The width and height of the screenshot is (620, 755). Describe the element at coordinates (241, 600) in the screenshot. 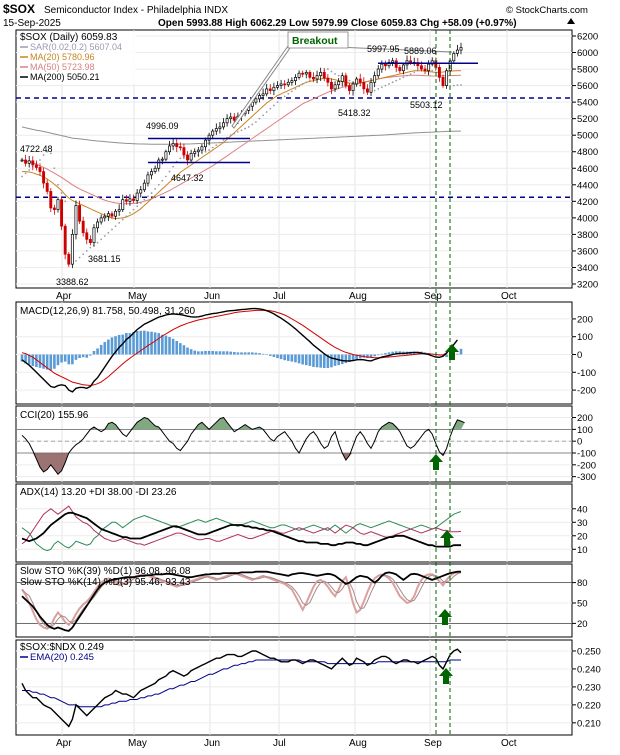

I see `stochastic-fast-d-line` at that location.